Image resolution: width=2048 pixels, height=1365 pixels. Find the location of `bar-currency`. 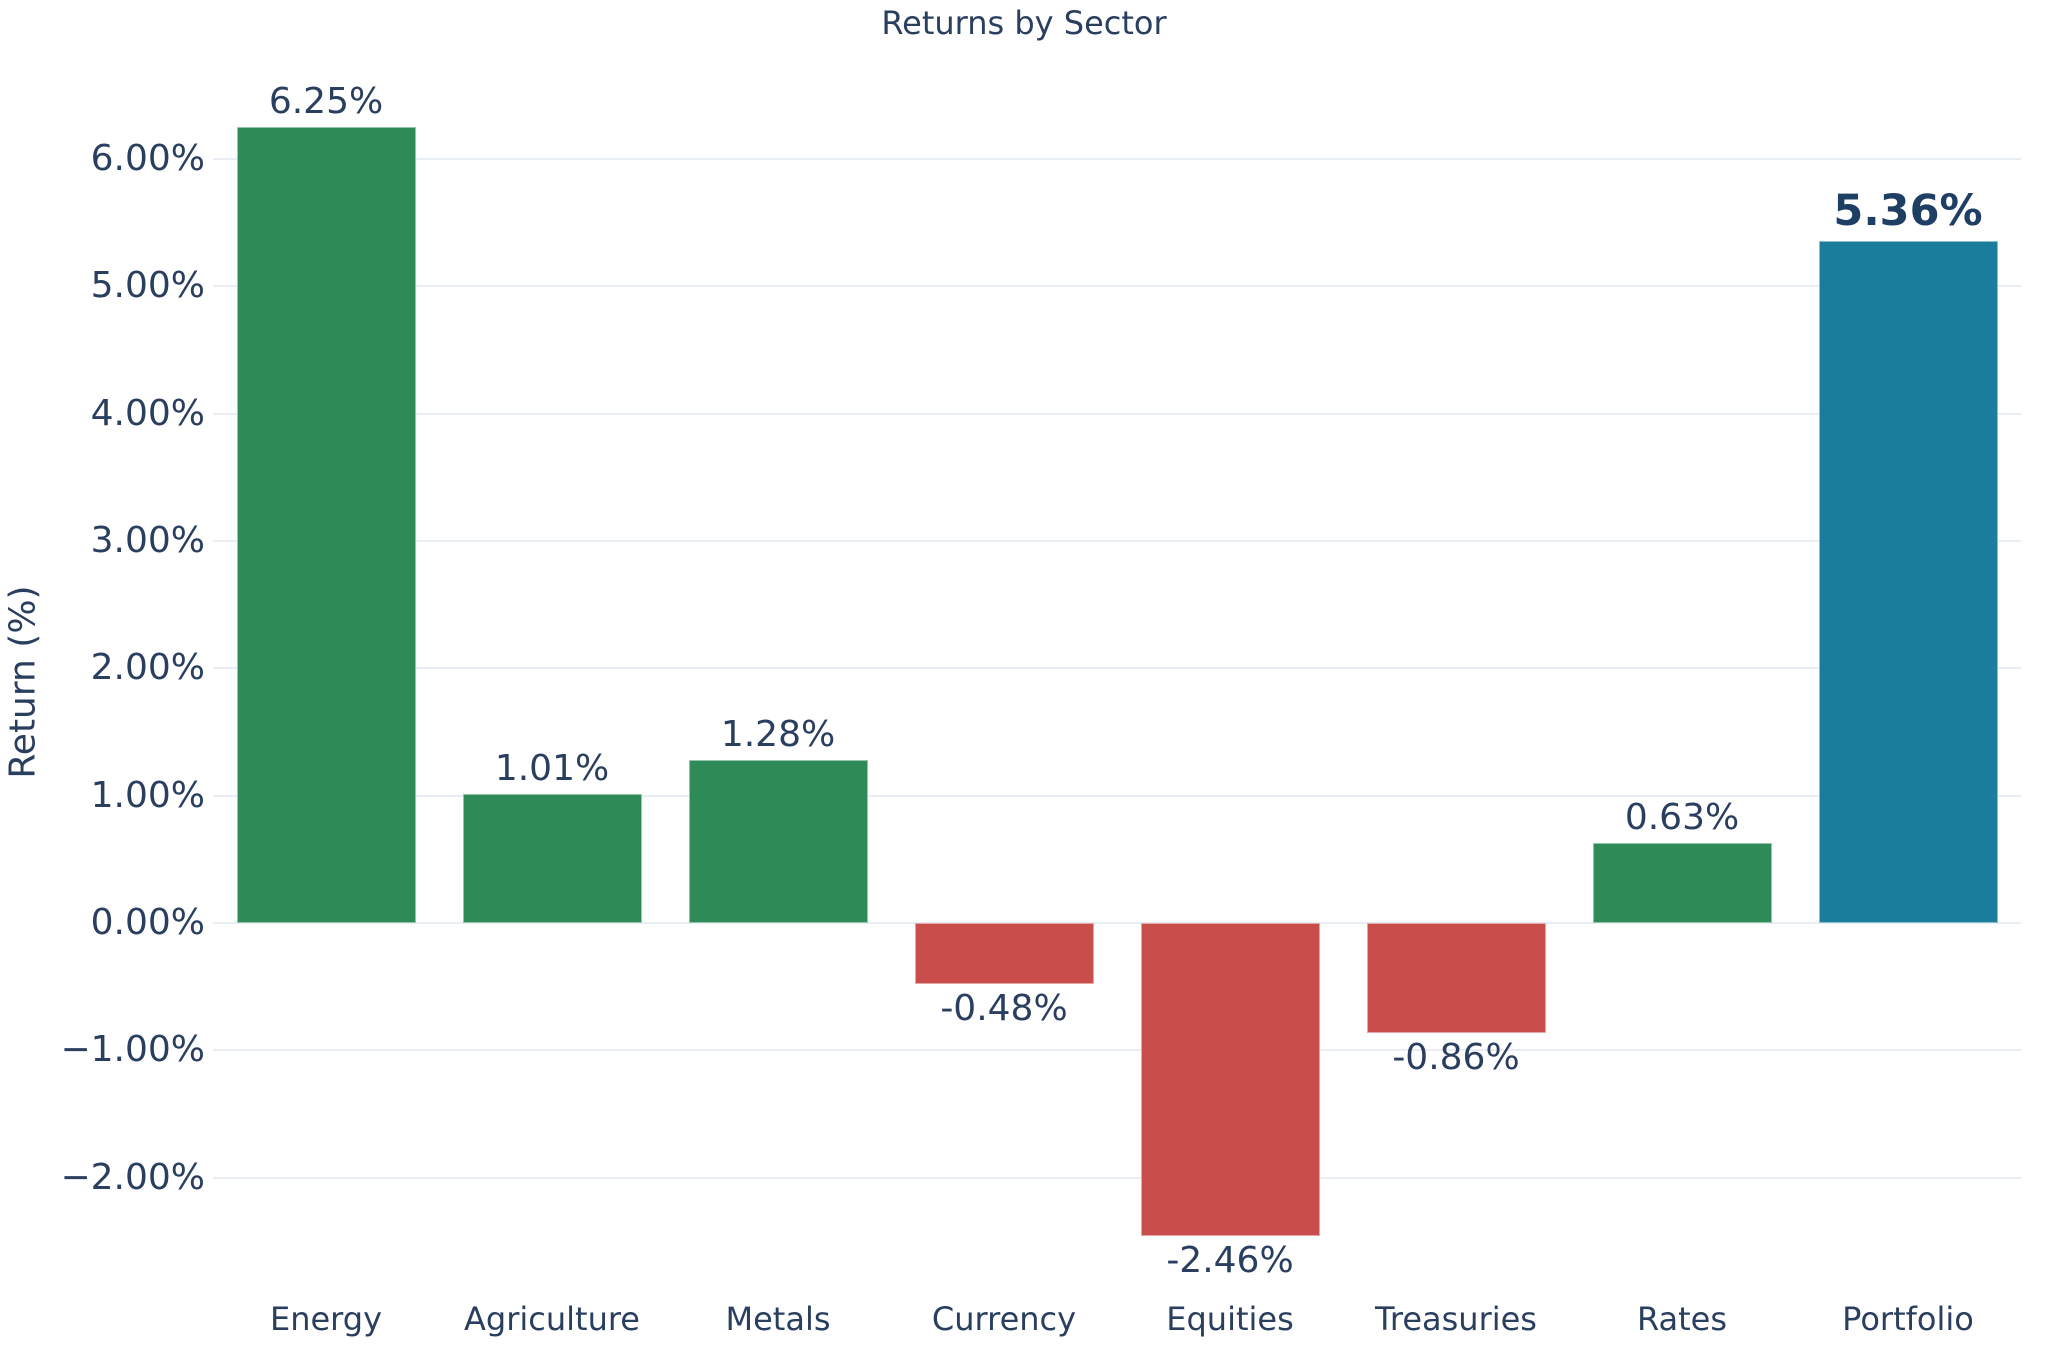

bar-currency is located at coordinates (1004, 954).